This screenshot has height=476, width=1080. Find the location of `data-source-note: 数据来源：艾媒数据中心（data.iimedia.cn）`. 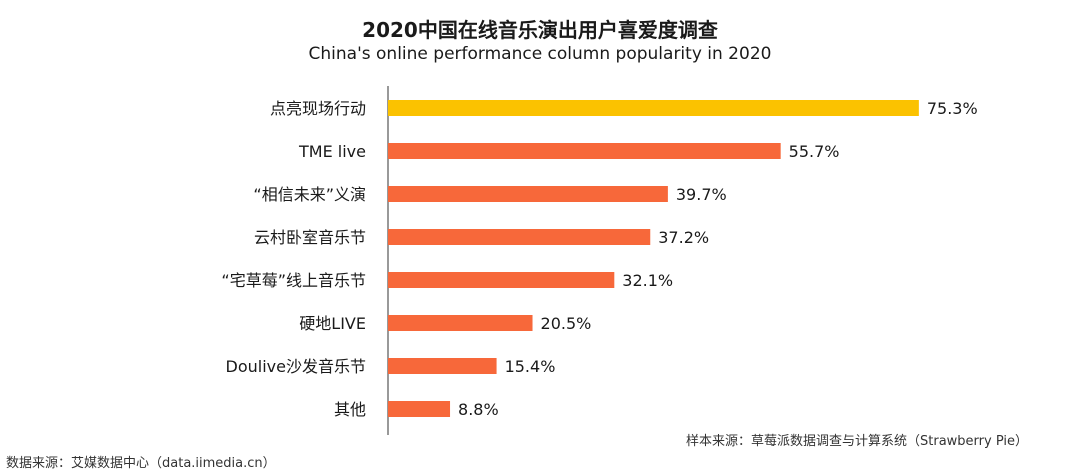

data-source-note: 数据来源：艾媒数据中心（data.iimedia.cn） is located at coordinates (141, 463).